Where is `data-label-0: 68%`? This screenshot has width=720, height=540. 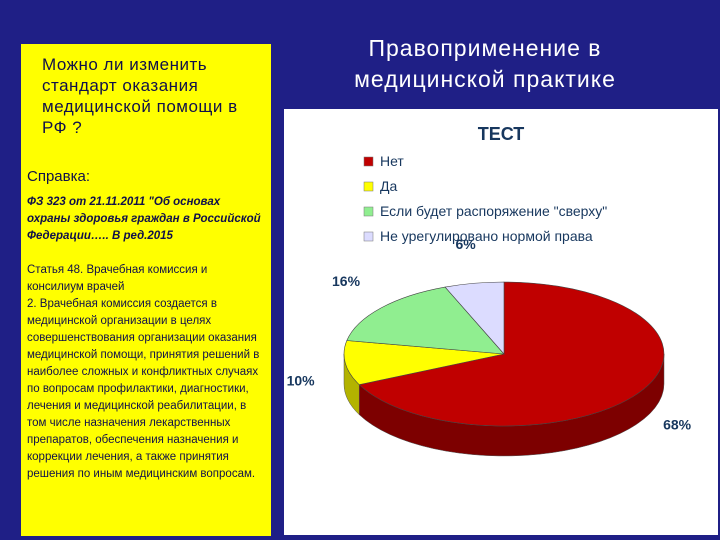
data-label-0: 68% is located at coordinates (677, 424).